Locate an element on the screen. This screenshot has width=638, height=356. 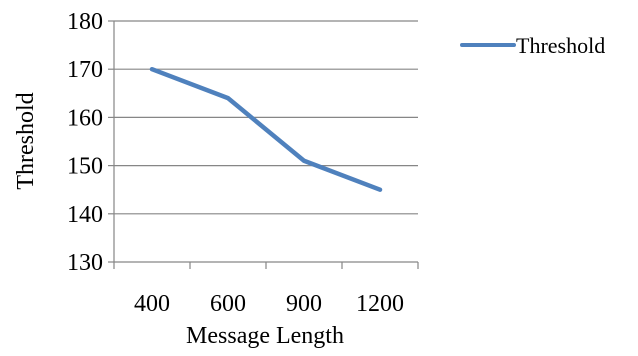
legend: Threshold is located at coordinates (532, 45).